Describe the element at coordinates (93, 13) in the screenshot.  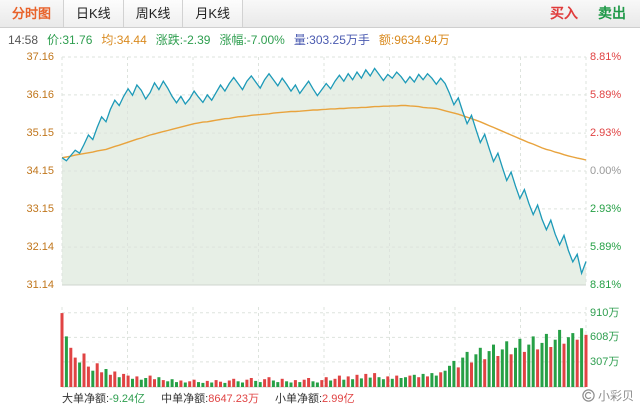
I see `tab-daily-k: 日K线` at that location.